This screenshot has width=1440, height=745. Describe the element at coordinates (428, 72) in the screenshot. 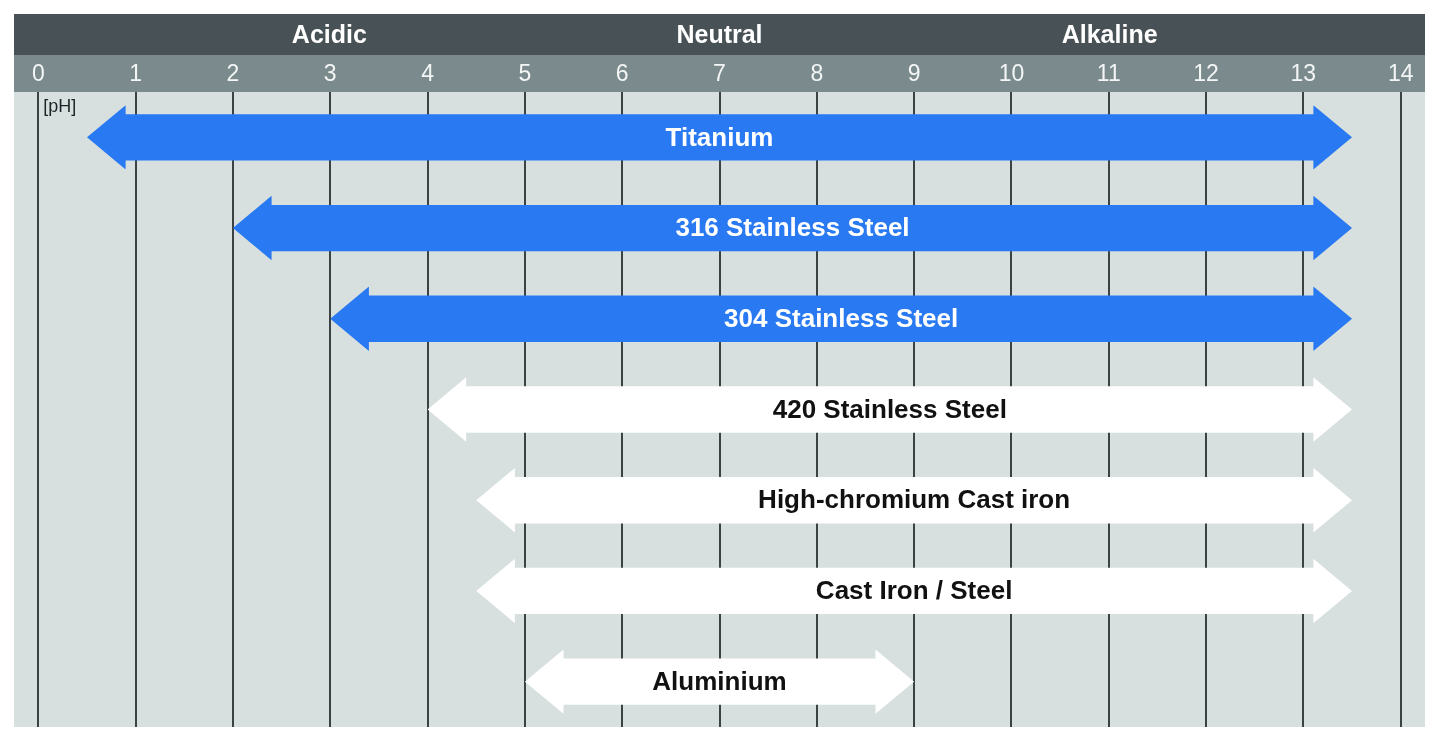

I see `x-tick-label: 4` at that location.